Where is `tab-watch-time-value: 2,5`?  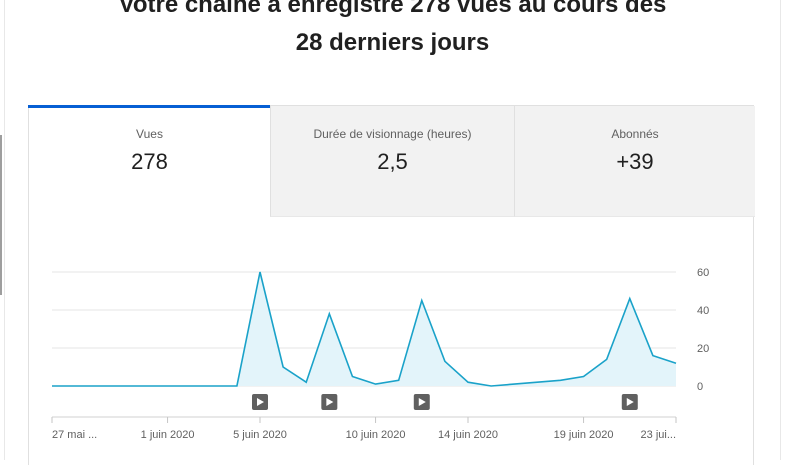 tab-watch-time-value: 2,5 is located at coordinates (392, 161).